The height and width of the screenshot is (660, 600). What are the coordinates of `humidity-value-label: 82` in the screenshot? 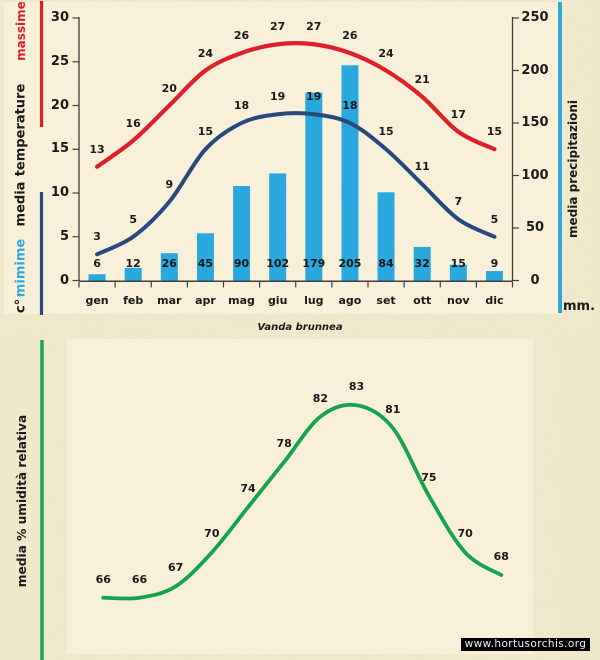 It's located at (320, 398).